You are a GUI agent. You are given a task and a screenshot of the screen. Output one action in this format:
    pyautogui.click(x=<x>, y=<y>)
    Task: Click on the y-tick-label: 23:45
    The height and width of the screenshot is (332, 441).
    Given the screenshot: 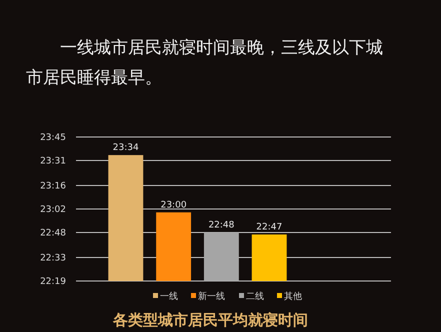 What is the action you would take?
    pyautogui.click(x=53, y=138)
    